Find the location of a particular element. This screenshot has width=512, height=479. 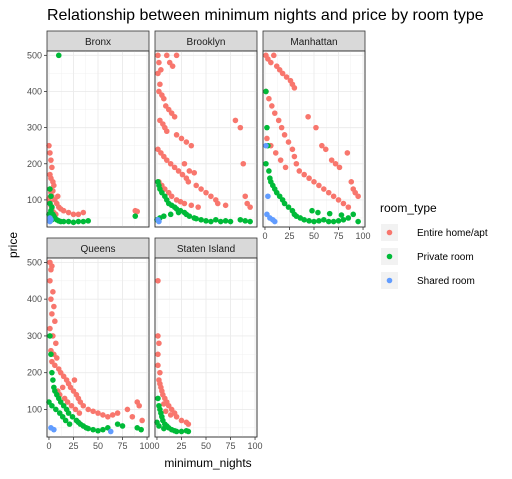

y-tick-label: 500 is located at coordinates (34, 55).